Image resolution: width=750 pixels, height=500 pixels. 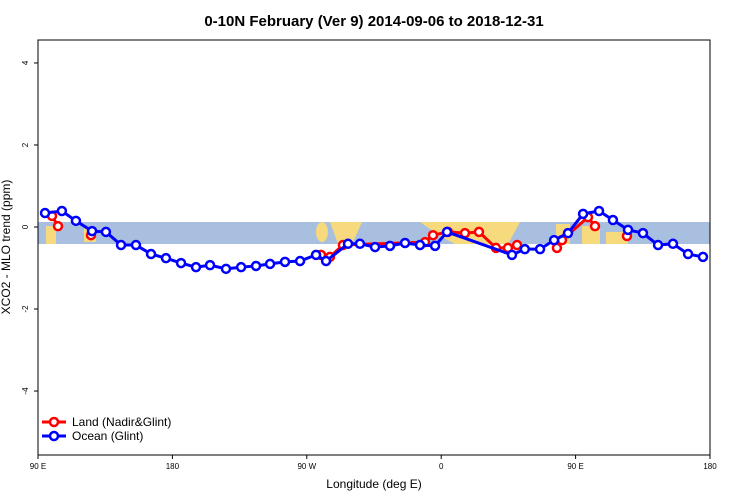 What do you see at coordinates (25, 226) in the screenshot?
I see `y-tick-label: 0` at bounding box center [25, 226].